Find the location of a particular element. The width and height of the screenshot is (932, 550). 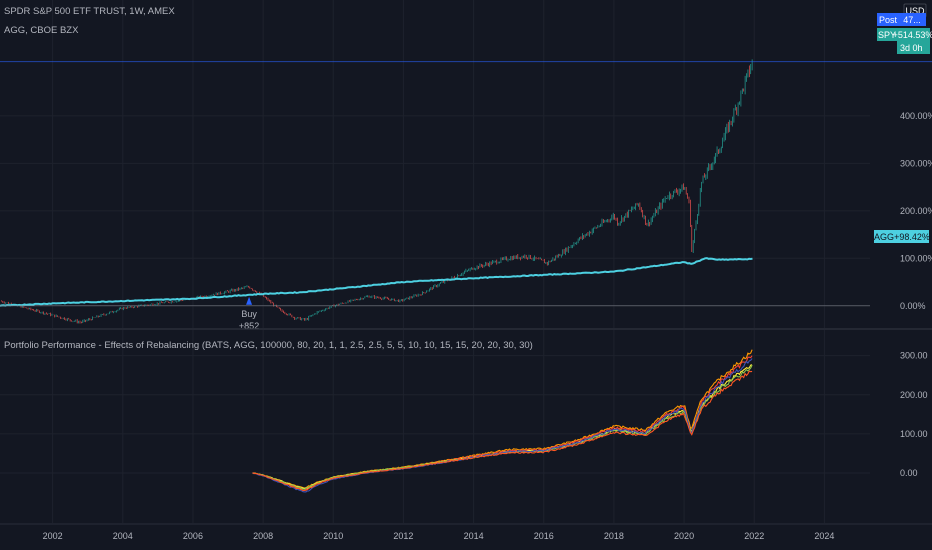

x-tick-label: 2006 is located at coordinates (193, 536).